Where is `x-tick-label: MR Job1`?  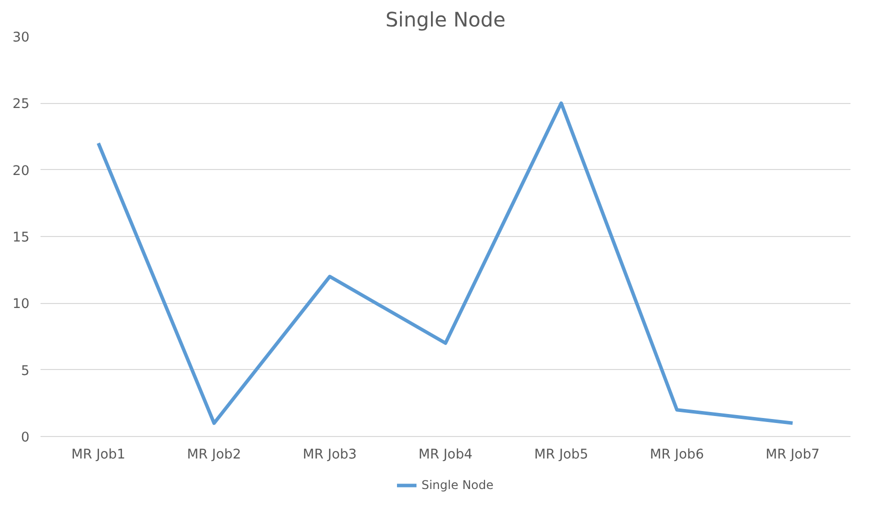
x-tick-label: MR Job1 is located at coordinates (98, 455).